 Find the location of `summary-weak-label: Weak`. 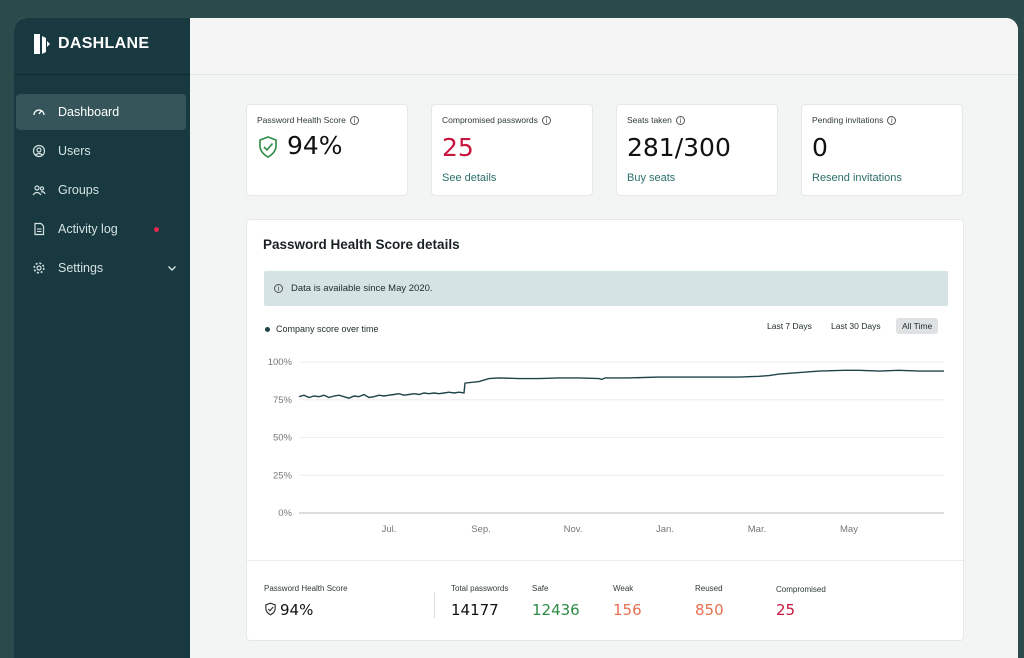

summary-weak-label: Weak is located at coordinates (623, 588).